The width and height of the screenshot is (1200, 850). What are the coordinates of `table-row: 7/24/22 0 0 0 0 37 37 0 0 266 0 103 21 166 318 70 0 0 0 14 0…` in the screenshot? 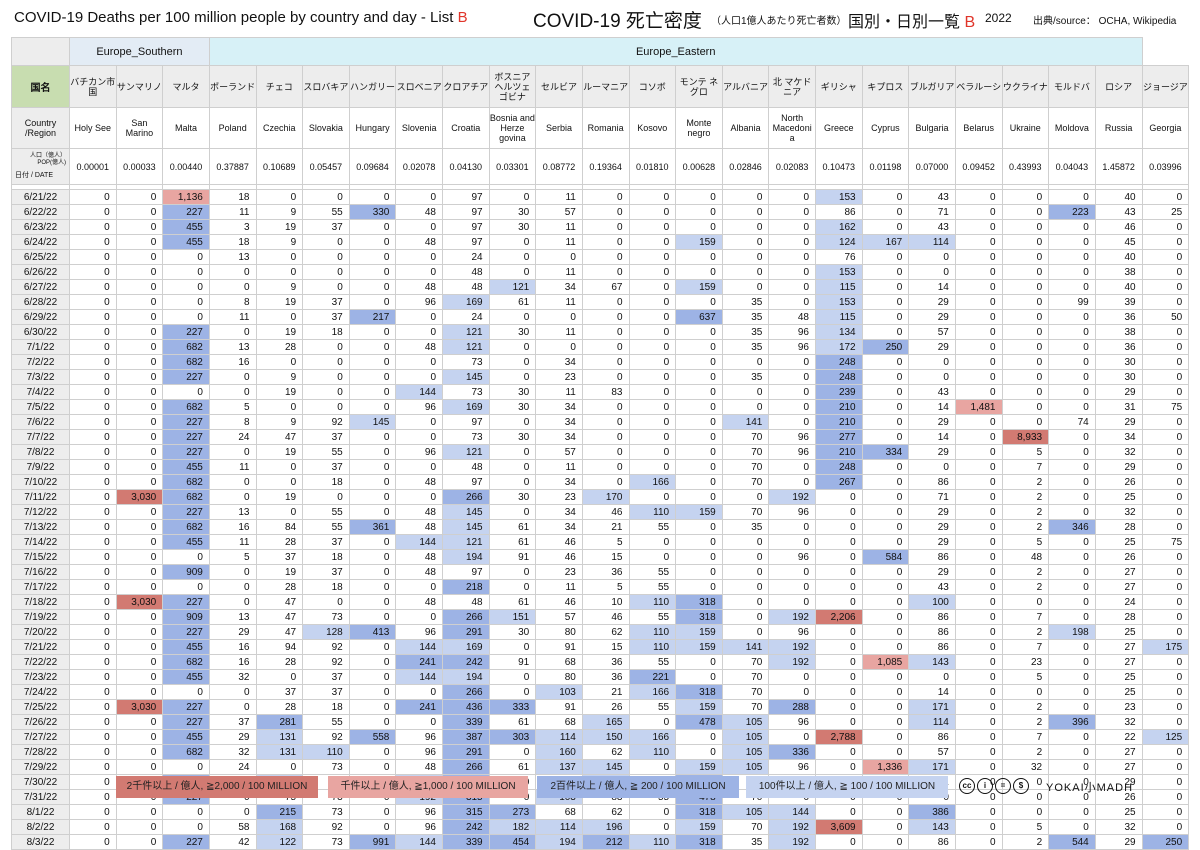 It's located at (600, 692).